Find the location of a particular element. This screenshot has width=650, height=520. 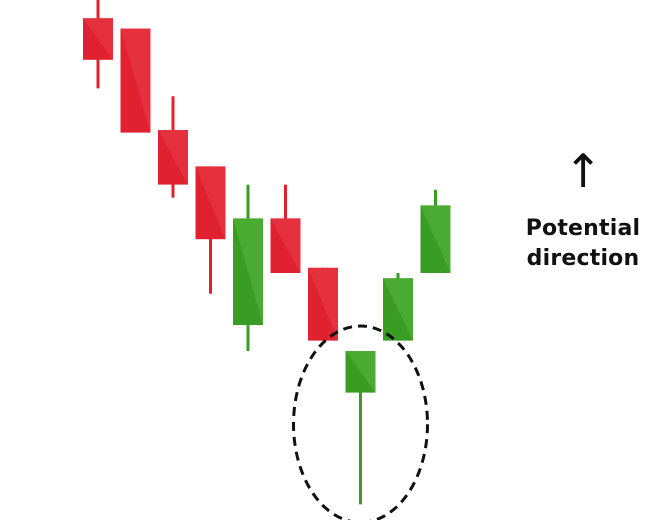

up-arrow-icon: ↑ is located at coordinates (583, 171).